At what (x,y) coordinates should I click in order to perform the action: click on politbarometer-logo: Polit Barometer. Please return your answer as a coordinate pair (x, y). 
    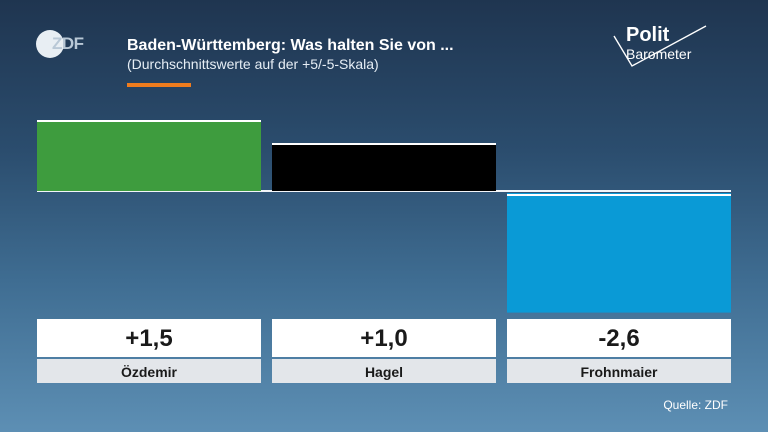
    Looking at the image, I should click on (666, 49).